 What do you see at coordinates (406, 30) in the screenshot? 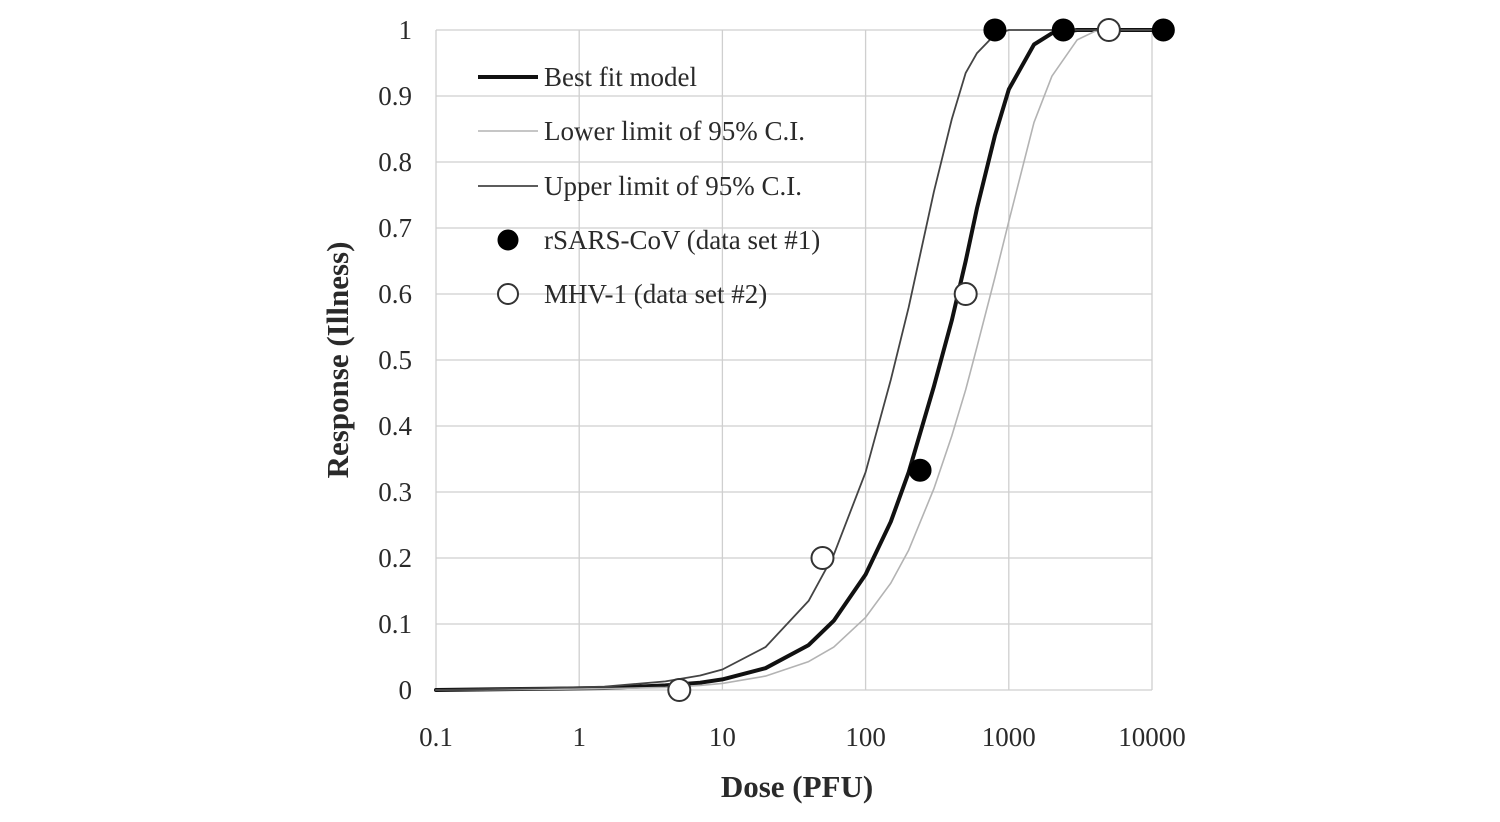
I see `y-tick-label: 1` at bounding box center [406, 30].